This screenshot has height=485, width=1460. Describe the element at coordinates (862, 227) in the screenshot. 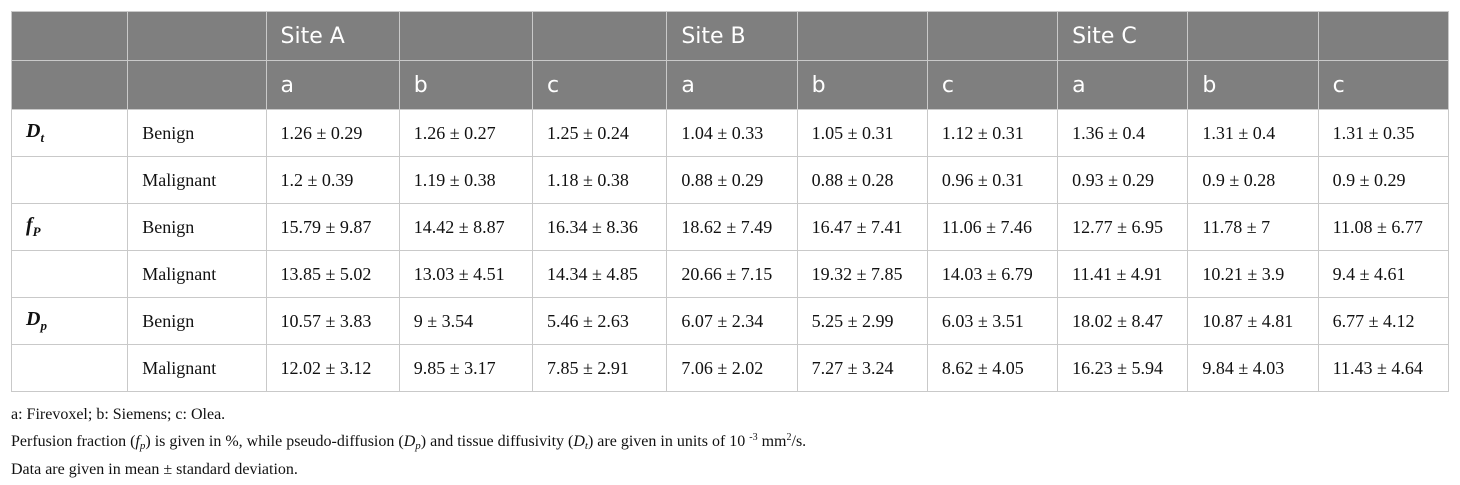

I see `value-cell: 16.47 ± 7.41` at that location.